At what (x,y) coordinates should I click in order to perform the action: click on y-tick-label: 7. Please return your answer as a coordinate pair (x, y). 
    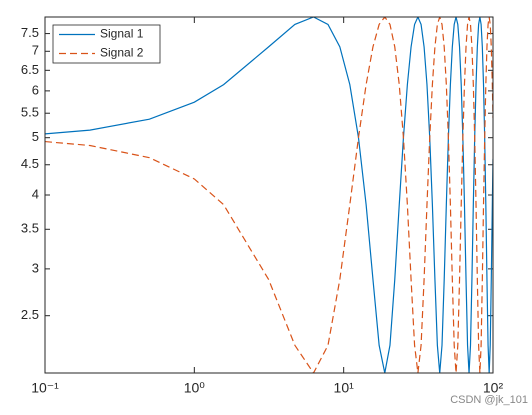
    Looking at the image, I should click on (35, 50).